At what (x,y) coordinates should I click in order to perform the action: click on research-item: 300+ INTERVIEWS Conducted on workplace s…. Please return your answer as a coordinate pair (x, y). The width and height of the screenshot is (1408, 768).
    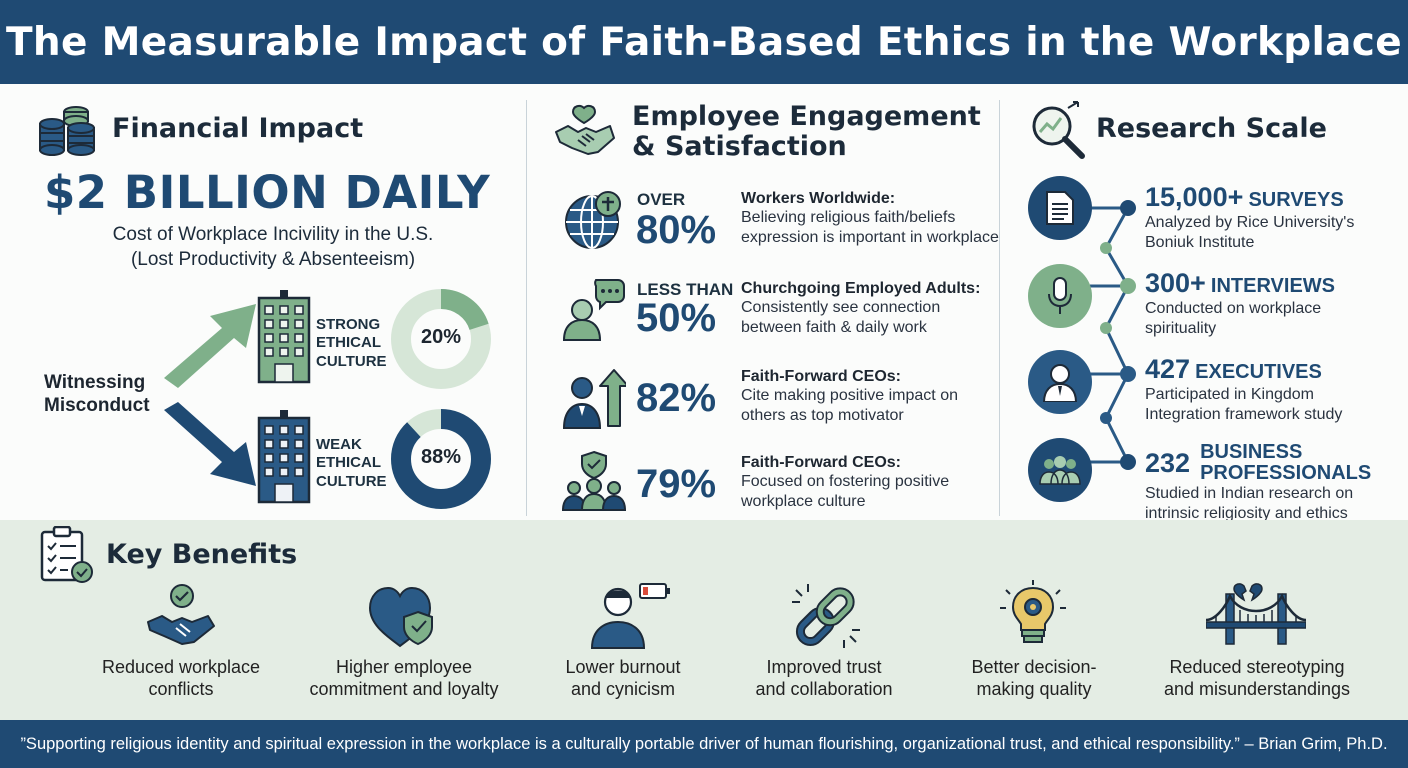
    Looking at the image, I should click on (1240, 302).